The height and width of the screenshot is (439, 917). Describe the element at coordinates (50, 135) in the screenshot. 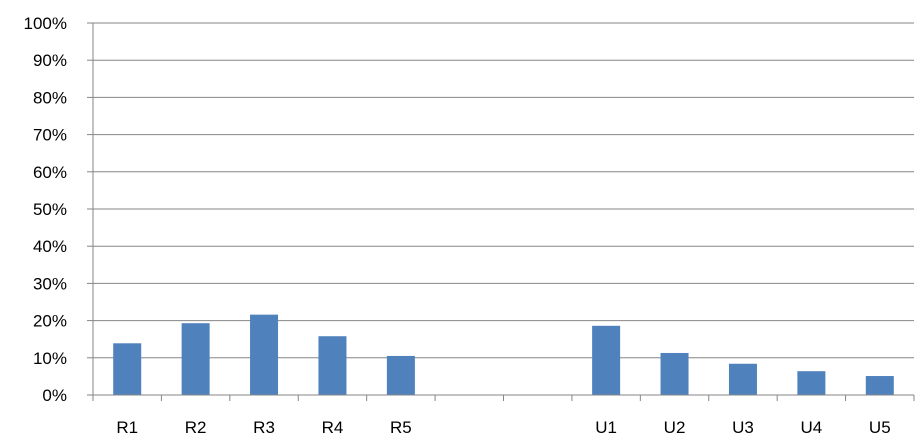

I see `y-tick-label: 70%` at that location.